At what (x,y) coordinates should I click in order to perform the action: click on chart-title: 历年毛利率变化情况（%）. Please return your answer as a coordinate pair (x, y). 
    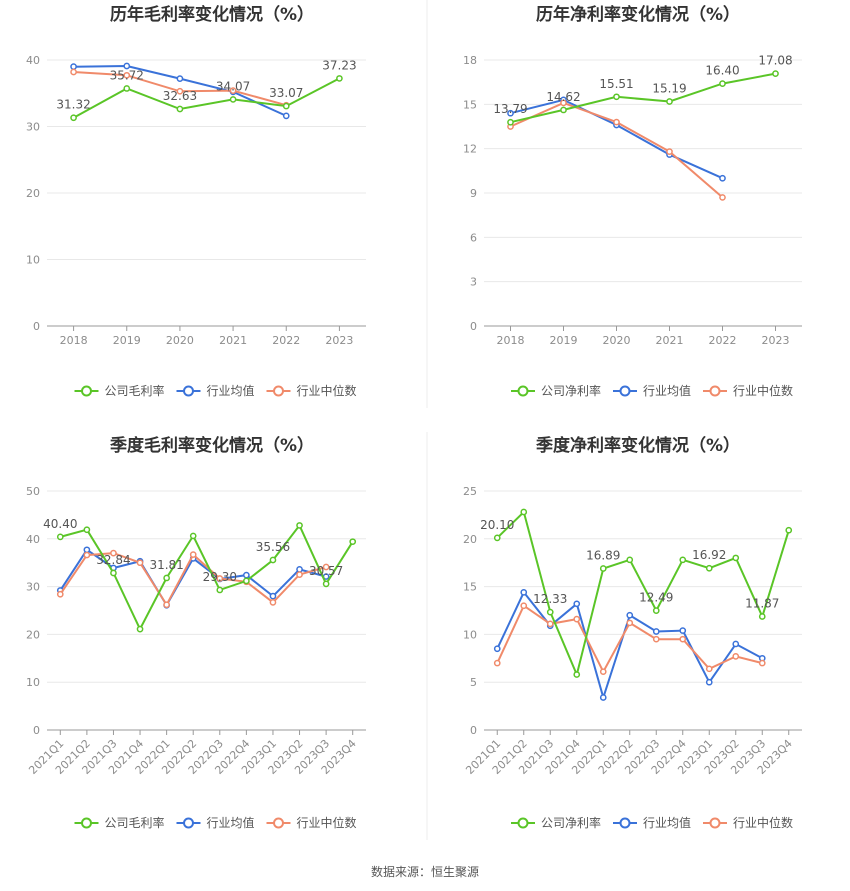
    Looking at the image, I should click on (212, 14).